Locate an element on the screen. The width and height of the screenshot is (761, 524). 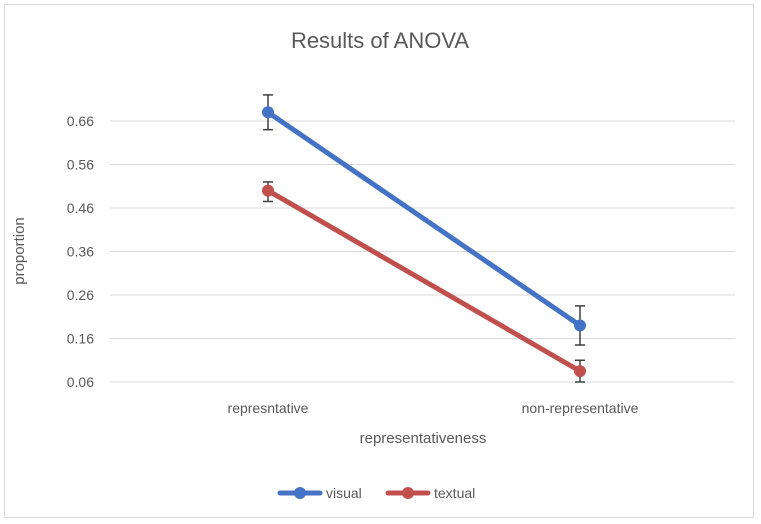
legend-label: visual is located at coordinates (344, 493).